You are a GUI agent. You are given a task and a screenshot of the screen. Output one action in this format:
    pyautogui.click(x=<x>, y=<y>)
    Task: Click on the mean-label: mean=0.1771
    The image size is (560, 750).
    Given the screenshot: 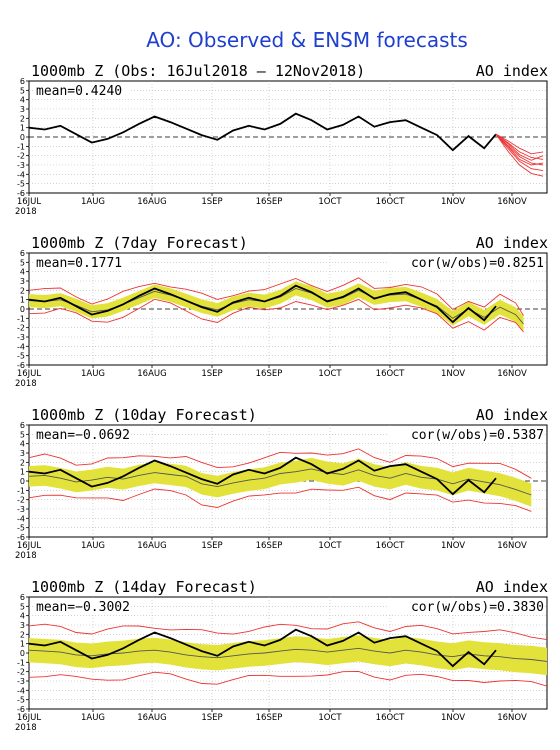 What is the action you would take?
    pyautogui.click(x=79, y=263)
    